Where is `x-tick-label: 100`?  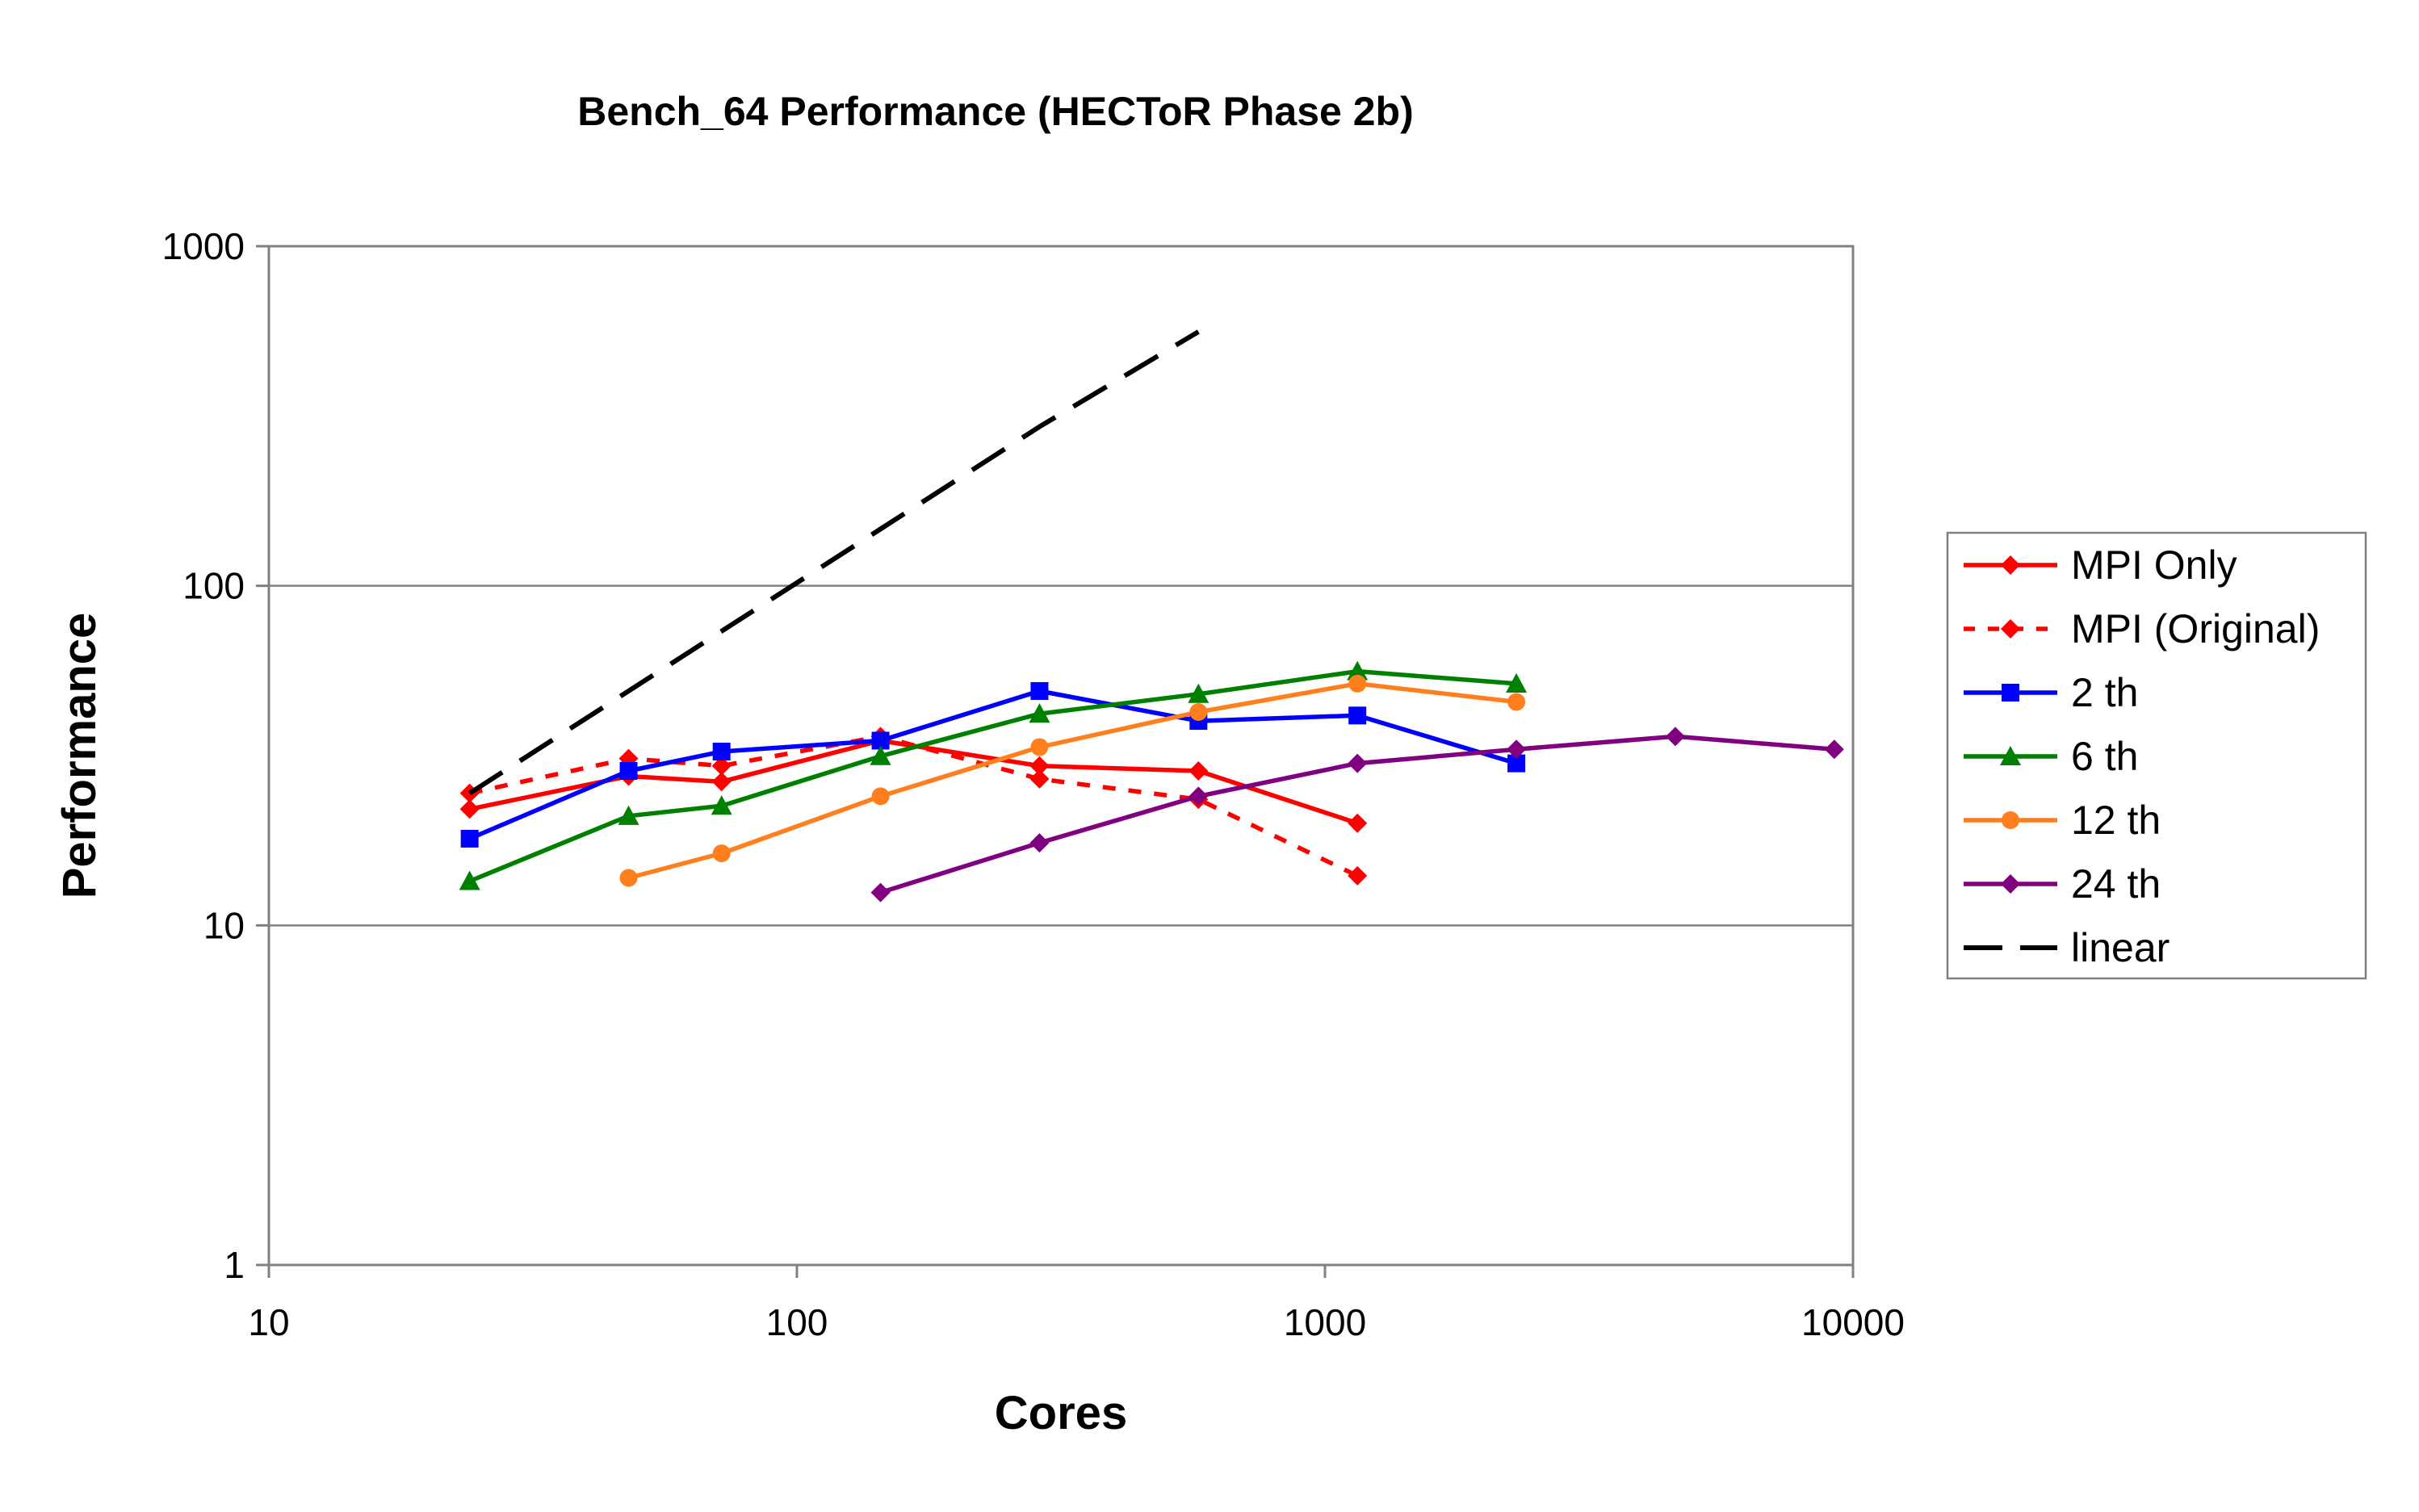 x-tick-label: 100 is located at coordinates (797, 1322).